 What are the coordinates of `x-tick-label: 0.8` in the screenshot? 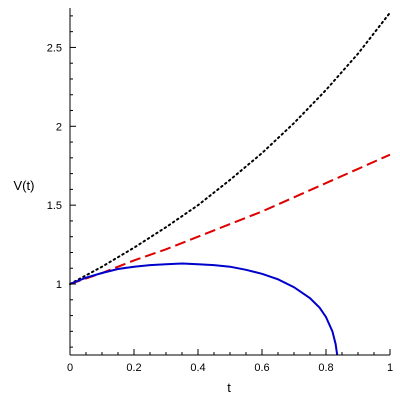 It's located at (325, 368).